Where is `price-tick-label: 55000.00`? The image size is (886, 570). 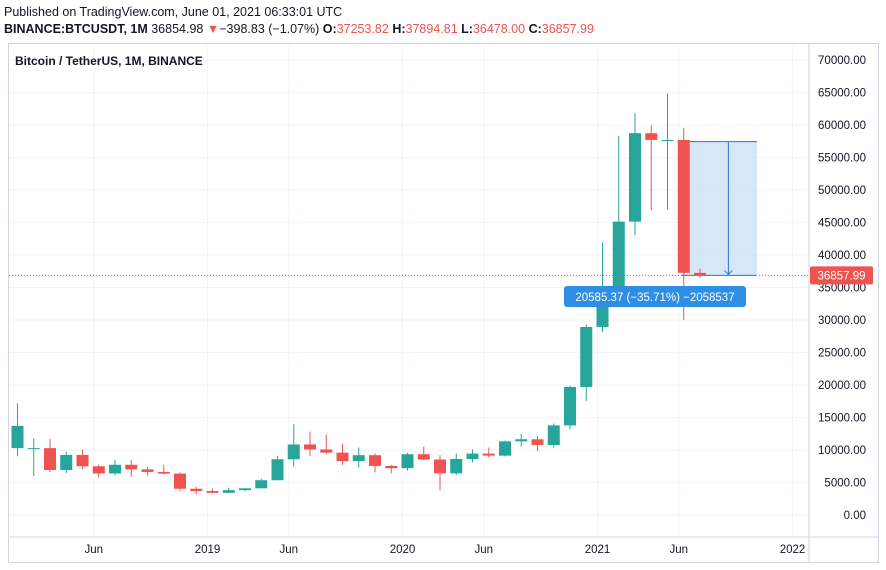
price-tick-label: 55000.00 is located at coordinates (842, 159).